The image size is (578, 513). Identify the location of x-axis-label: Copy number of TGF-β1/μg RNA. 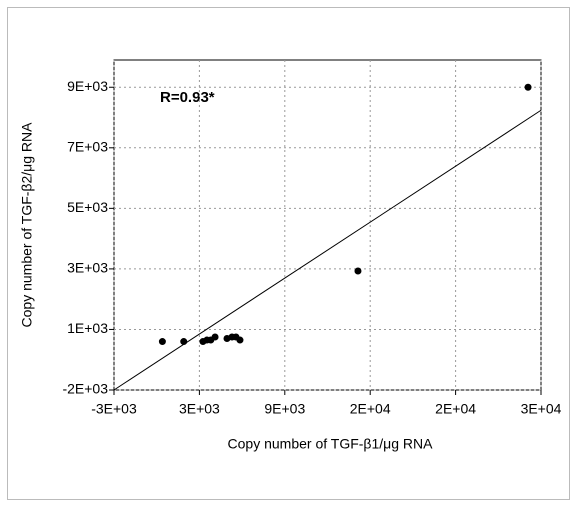
(331, 444).